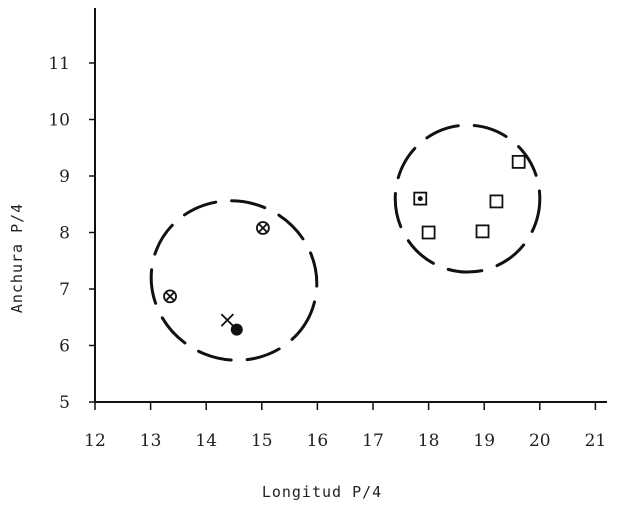  Describe the element at coordinates (540, 441) in the screenshot. I see `x-tick-label: 20` at that location.